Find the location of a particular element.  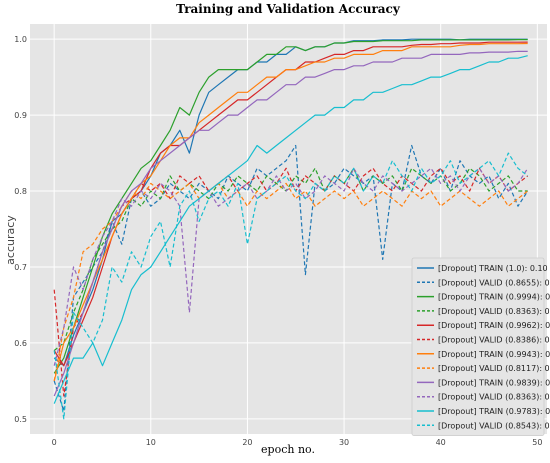

legend-entry: [Dropout] TRAIN (0.9994): 0.20 is located at coordinates (494, 297).